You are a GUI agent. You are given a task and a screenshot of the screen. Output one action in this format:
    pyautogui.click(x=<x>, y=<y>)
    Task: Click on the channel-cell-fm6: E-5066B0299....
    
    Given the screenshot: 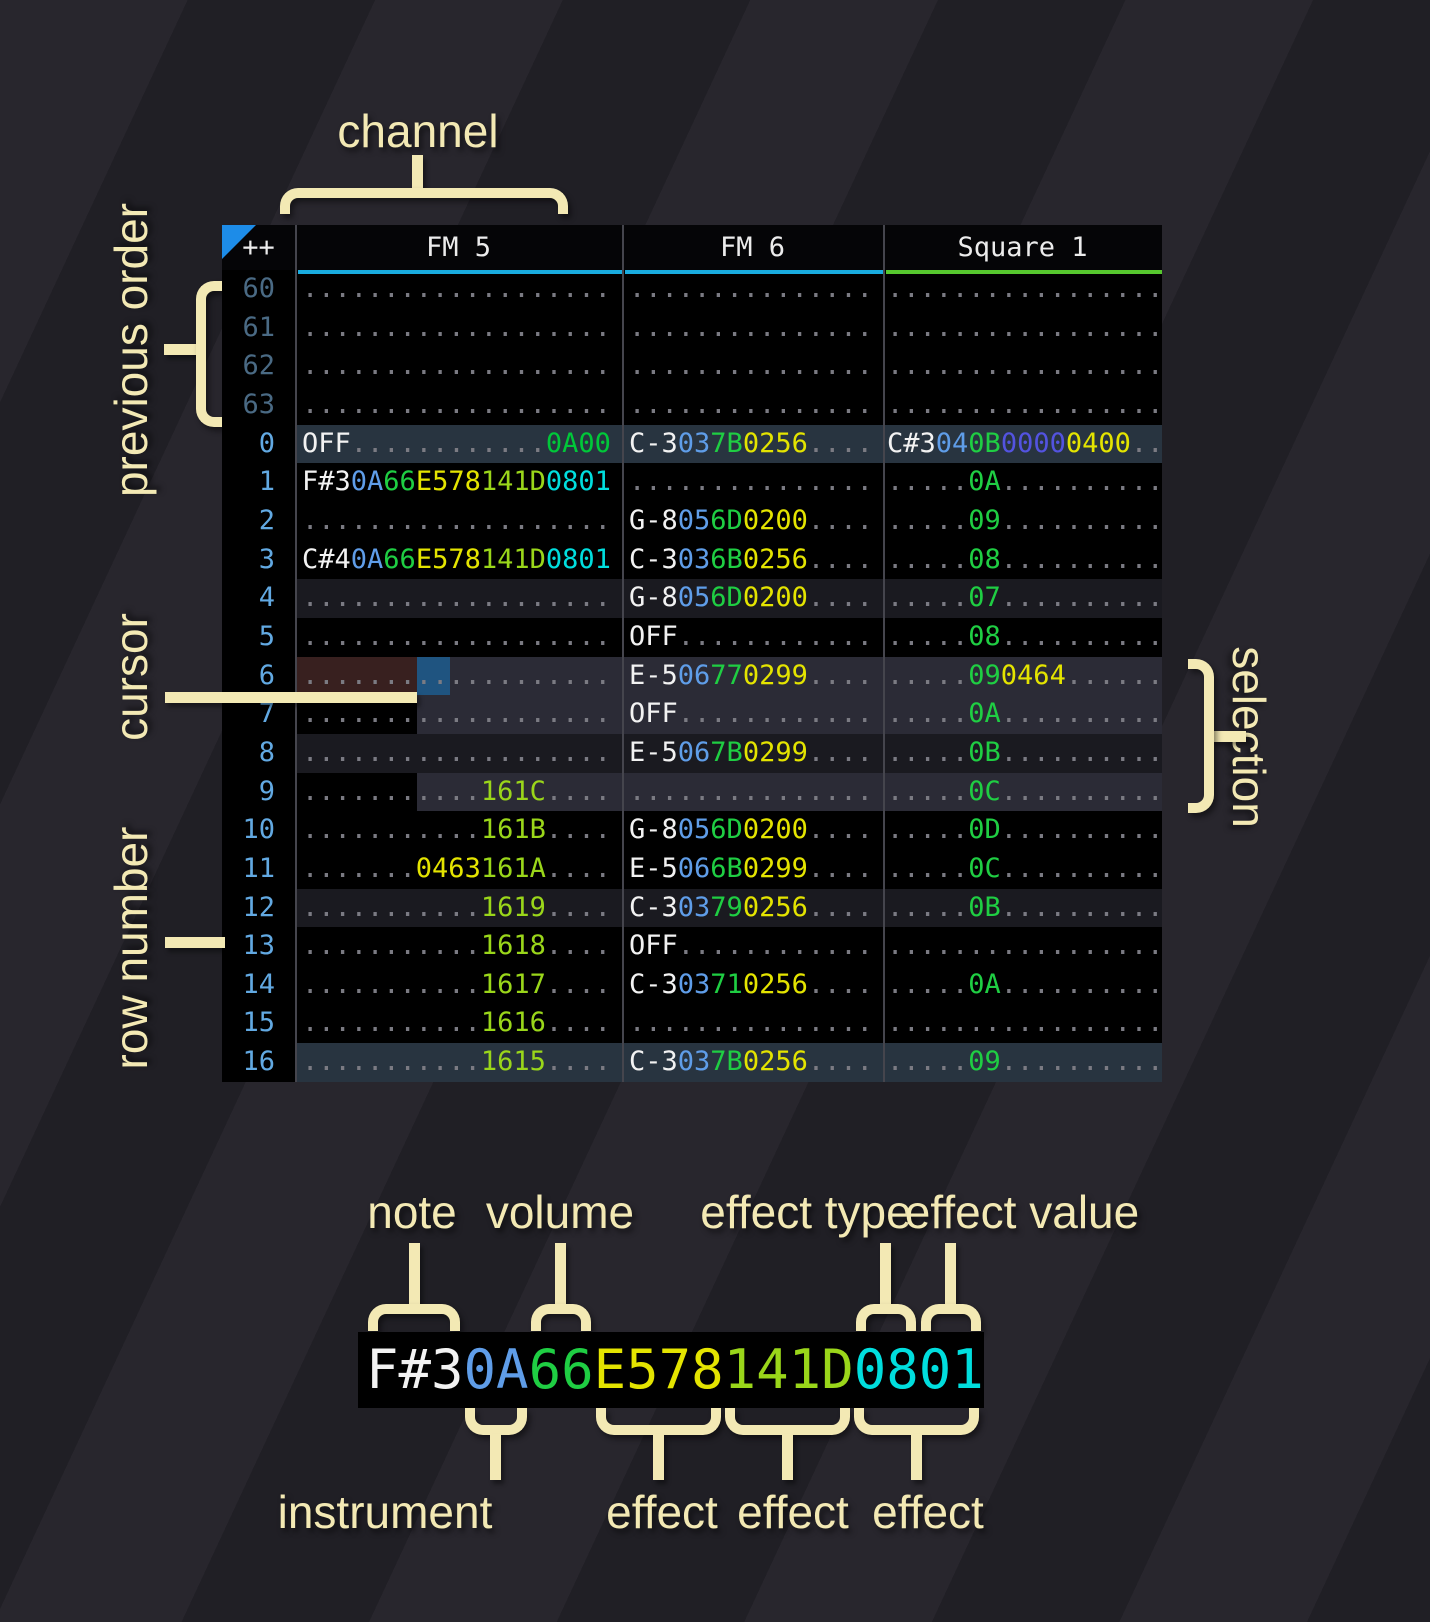 What is the action you would take?
    pyautogui.click(x=752, y=869)
    